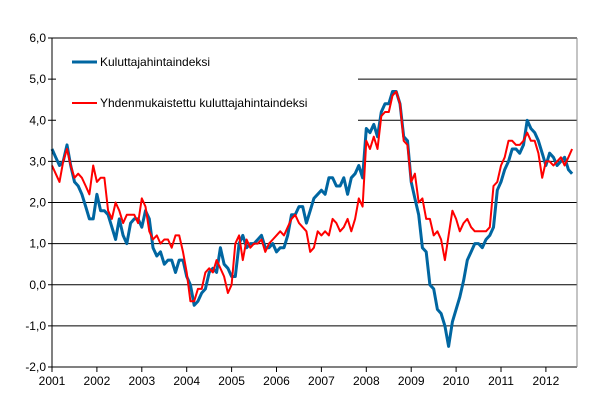 This screenshot has height=418, width=607. I want to click on legend-background, so click(207, 84).